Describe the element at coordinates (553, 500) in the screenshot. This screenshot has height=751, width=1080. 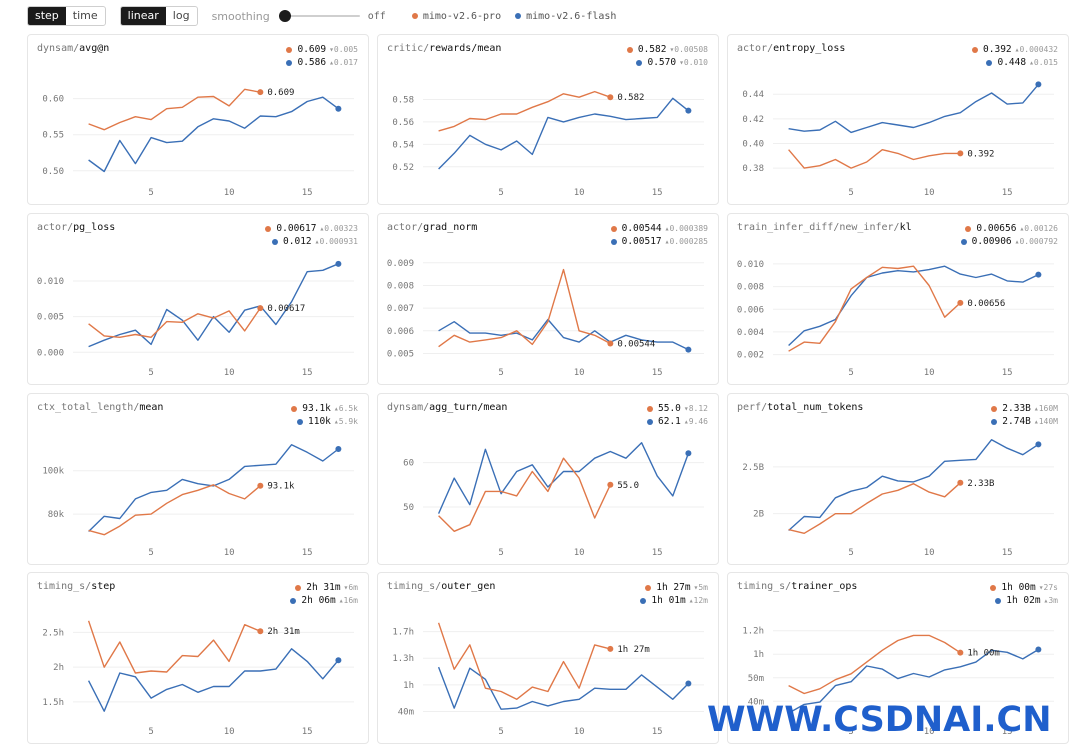
I see `chart-plot-area: 50 60 5 10 15 55.0` at that location.